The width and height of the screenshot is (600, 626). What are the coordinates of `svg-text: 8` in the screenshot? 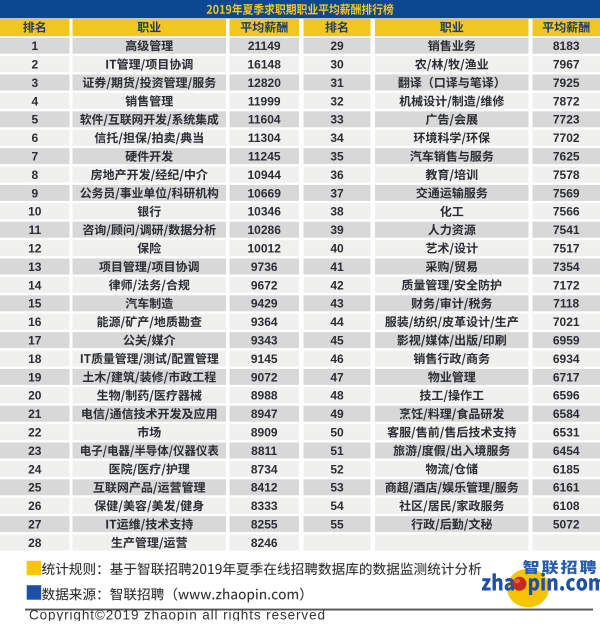 It's located at (34, 175).